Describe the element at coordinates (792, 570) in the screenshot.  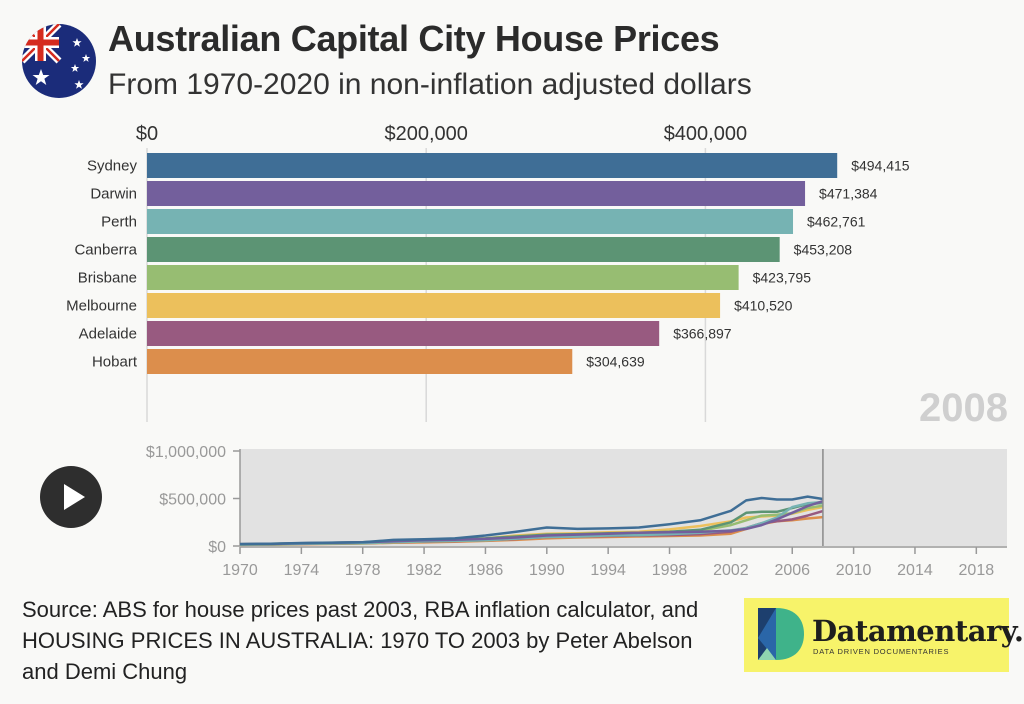
I see `x-tick-label: 2006` at that location.